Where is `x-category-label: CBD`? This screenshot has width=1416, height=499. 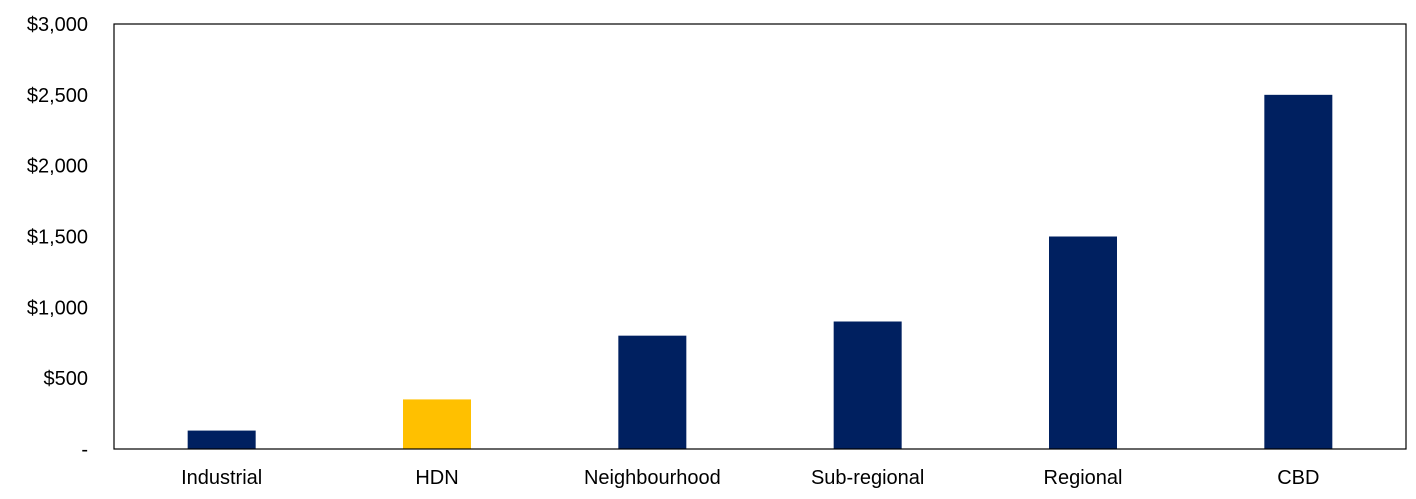 x-category-label: CBD is located at coordinates (1298, 478).